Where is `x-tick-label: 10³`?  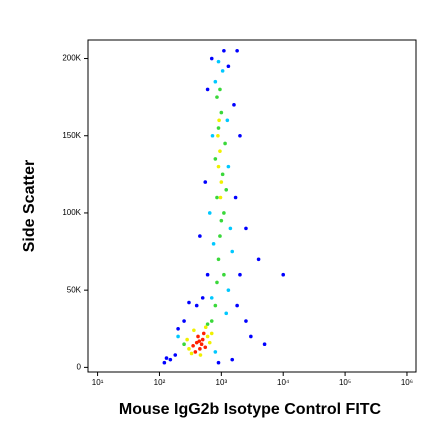 x-tick-label: 10³ is located at coordinates (222, 382).